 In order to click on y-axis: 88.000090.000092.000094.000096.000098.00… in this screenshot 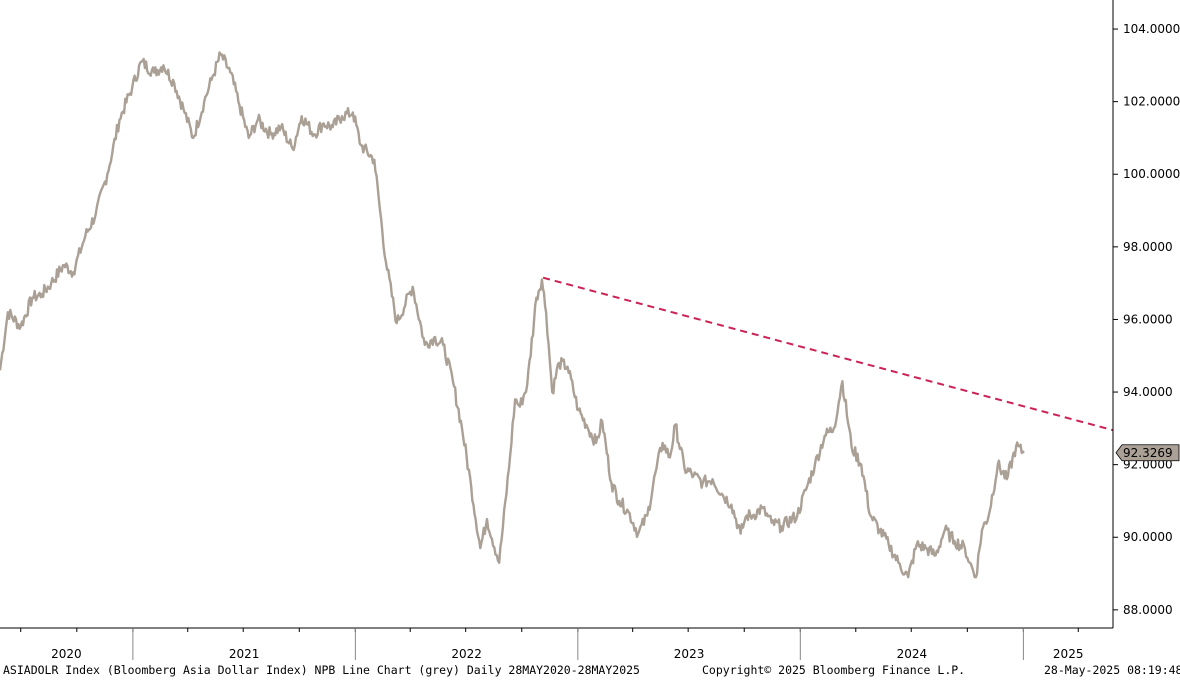, I will do `click(1146, 314)`.